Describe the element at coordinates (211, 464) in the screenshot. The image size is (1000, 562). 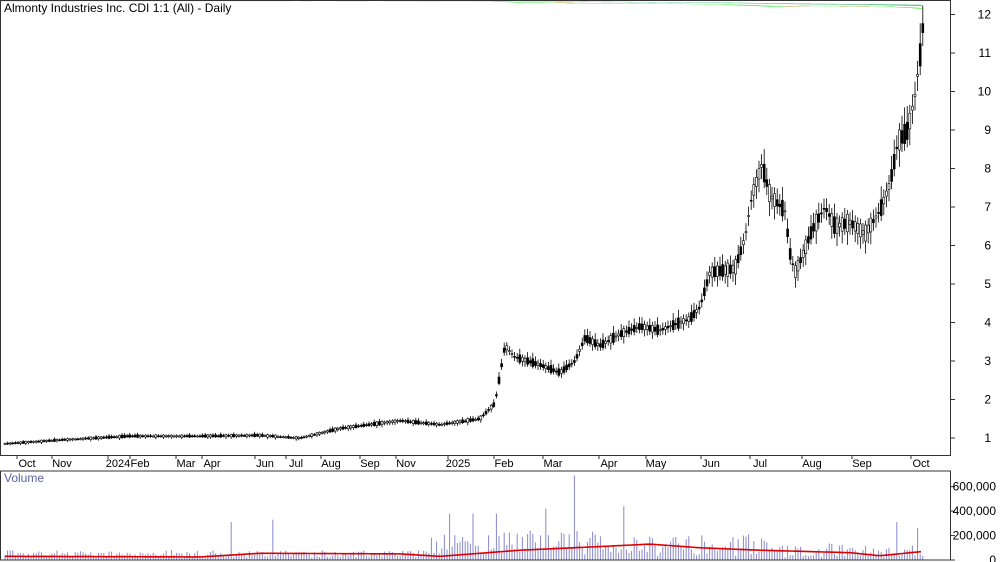
I see `x-tick-label: Apr` at that location.